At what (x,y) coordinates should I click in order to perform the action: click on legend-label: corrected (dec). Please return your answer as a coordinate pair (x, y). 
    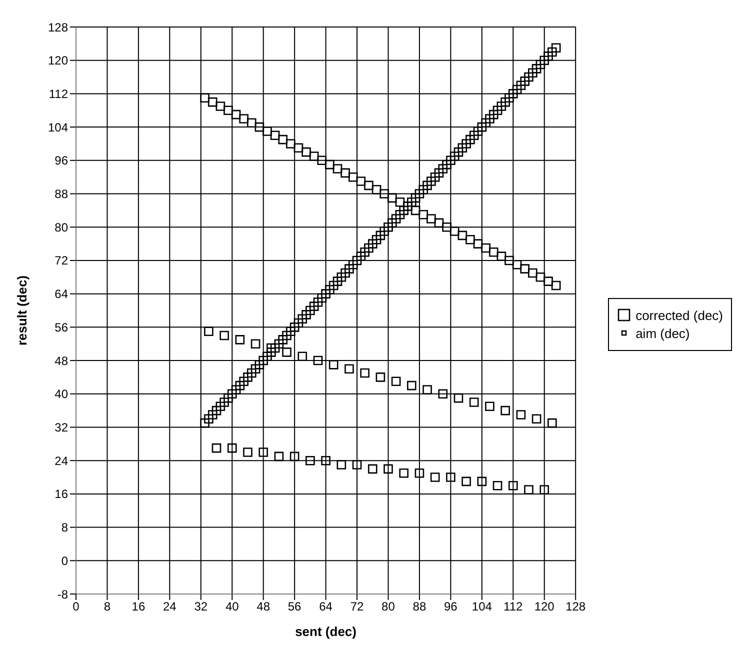
    Looking at the image, I should click on (679, 315).